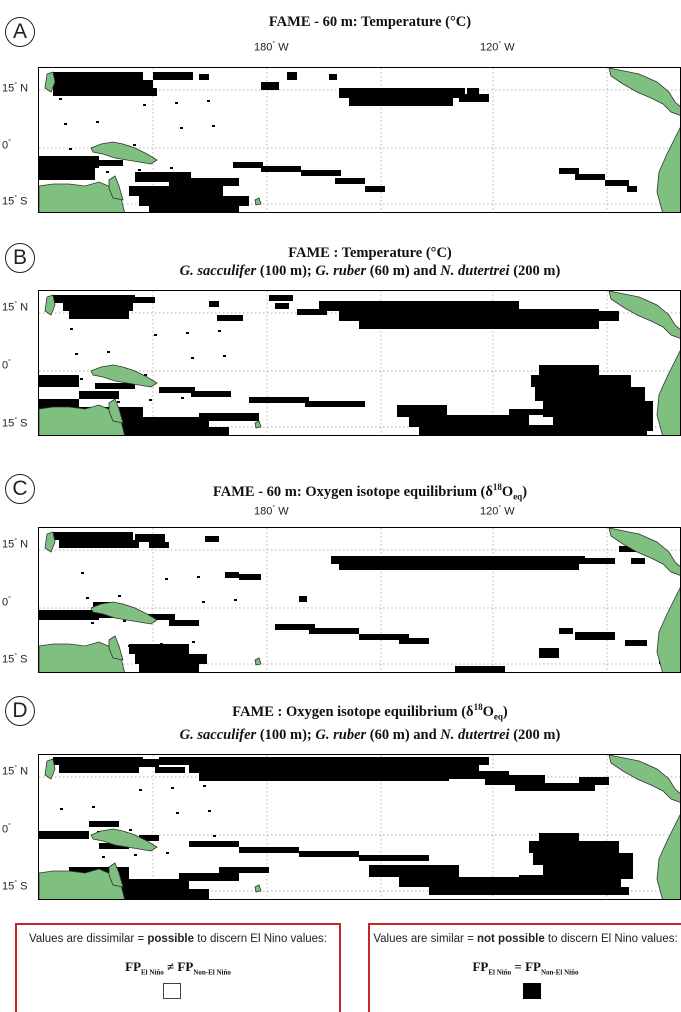 The image size is (681, 1012). What do you see at coordinates (20, 32) in the screenshot?
I see `panel-letter: A` at bounding box center [20, 32].